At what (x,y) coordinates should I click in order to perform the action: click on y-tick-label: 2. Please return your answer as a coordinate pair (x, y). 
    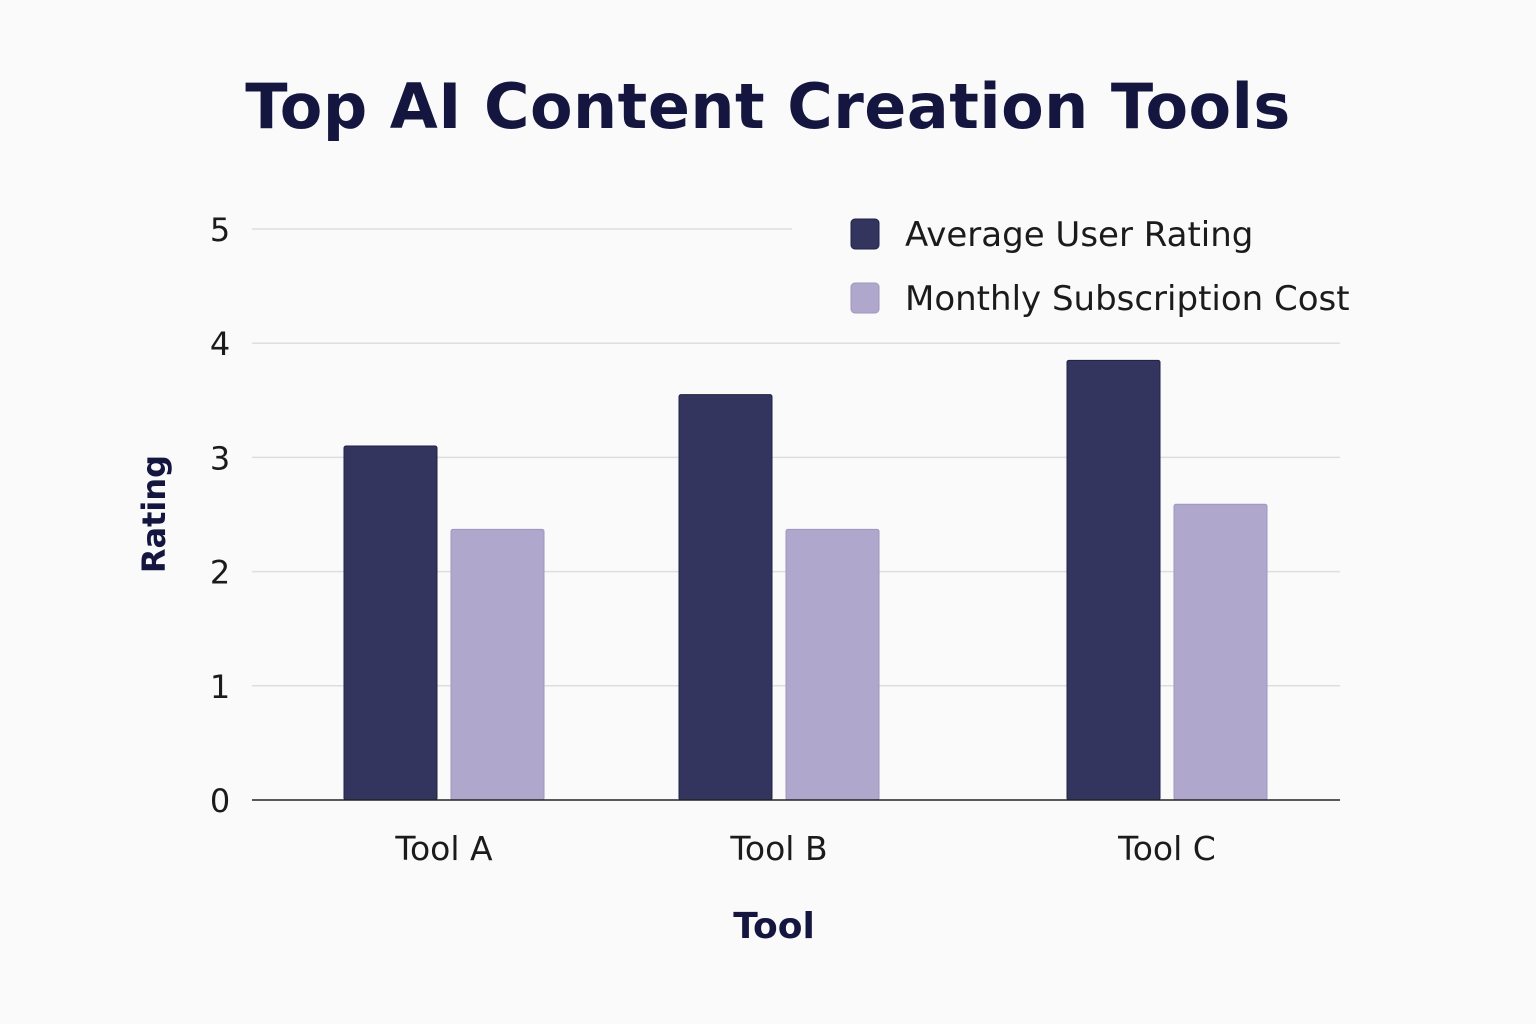
    Looking at the image, I should click on (220, 573).